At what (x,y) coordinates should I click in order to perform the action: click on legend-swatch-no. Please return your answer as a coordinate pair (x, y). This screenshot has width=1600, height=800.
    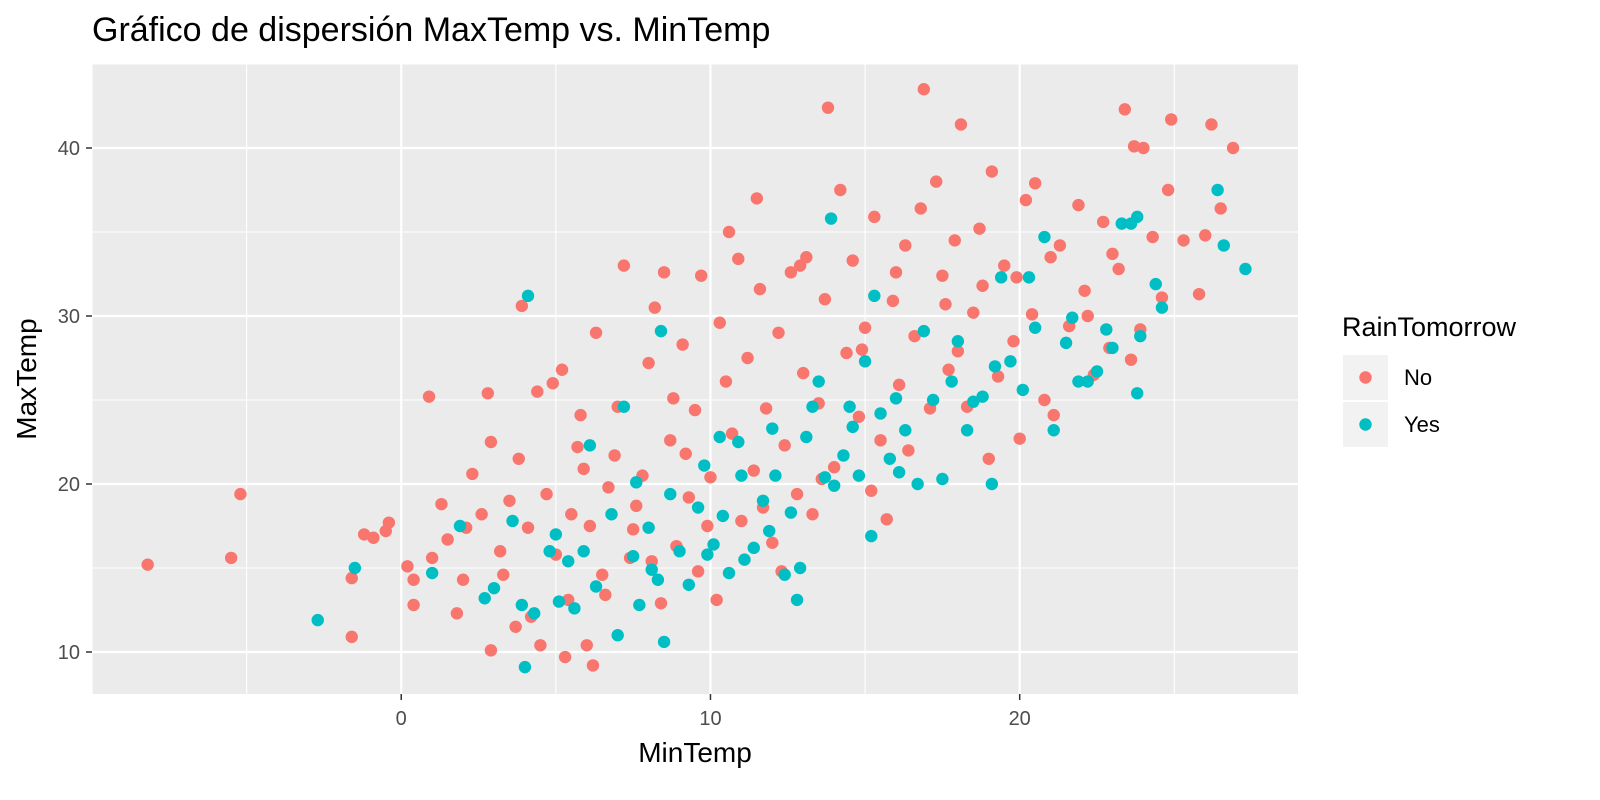
    Looking at the image, I should click on (1365, 377).